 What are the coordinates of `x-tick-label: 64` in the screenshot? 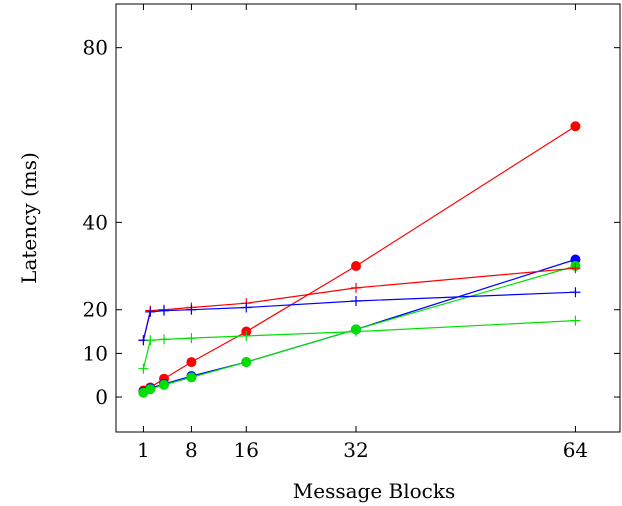 It's located at (575, 450).